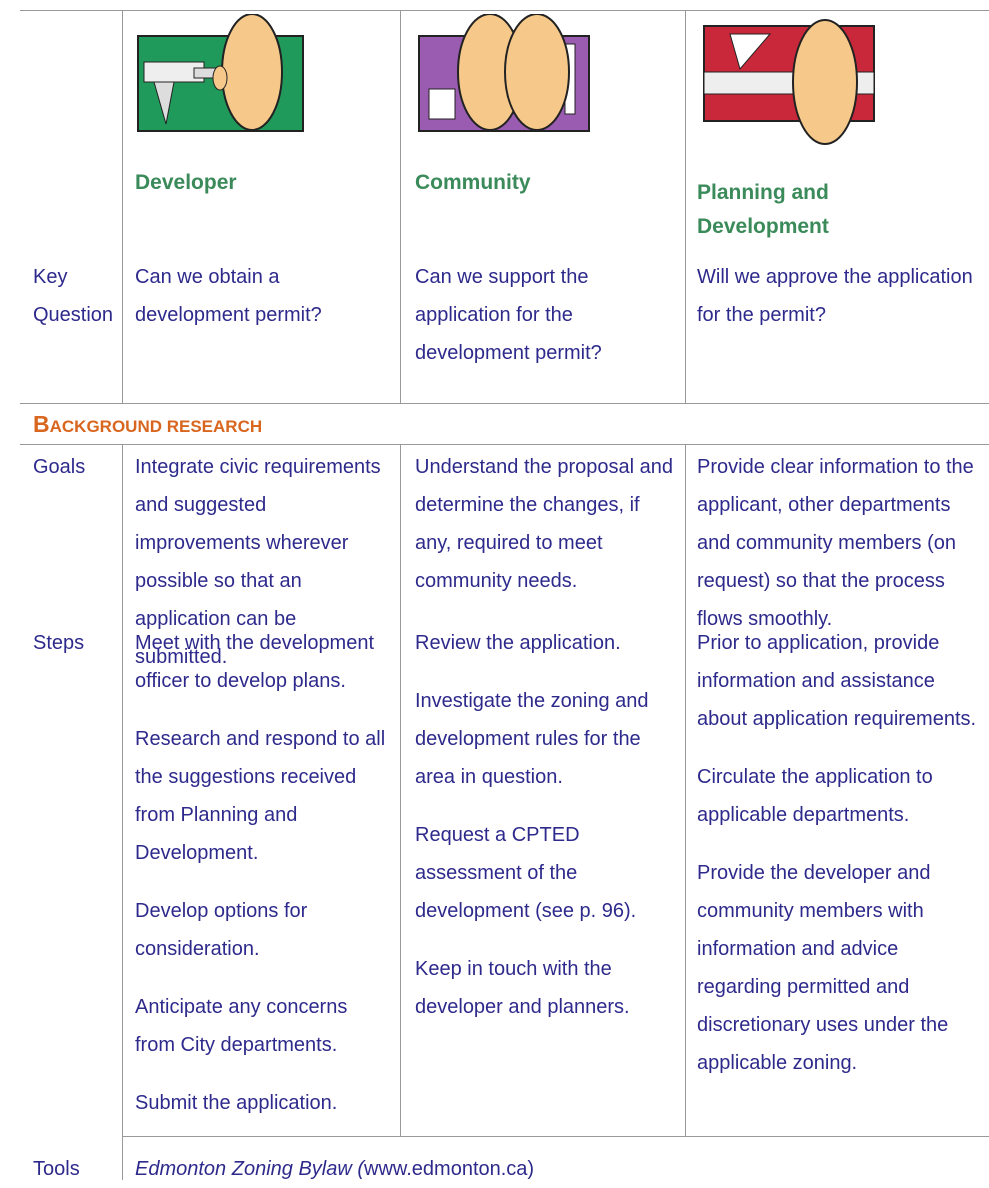 The height and width of the screenshot is (1188, 989). Describe the element at coordinates (148, 424) in the screenshot. I see `section-title: BACKGROUND RESEARCH` at that location.